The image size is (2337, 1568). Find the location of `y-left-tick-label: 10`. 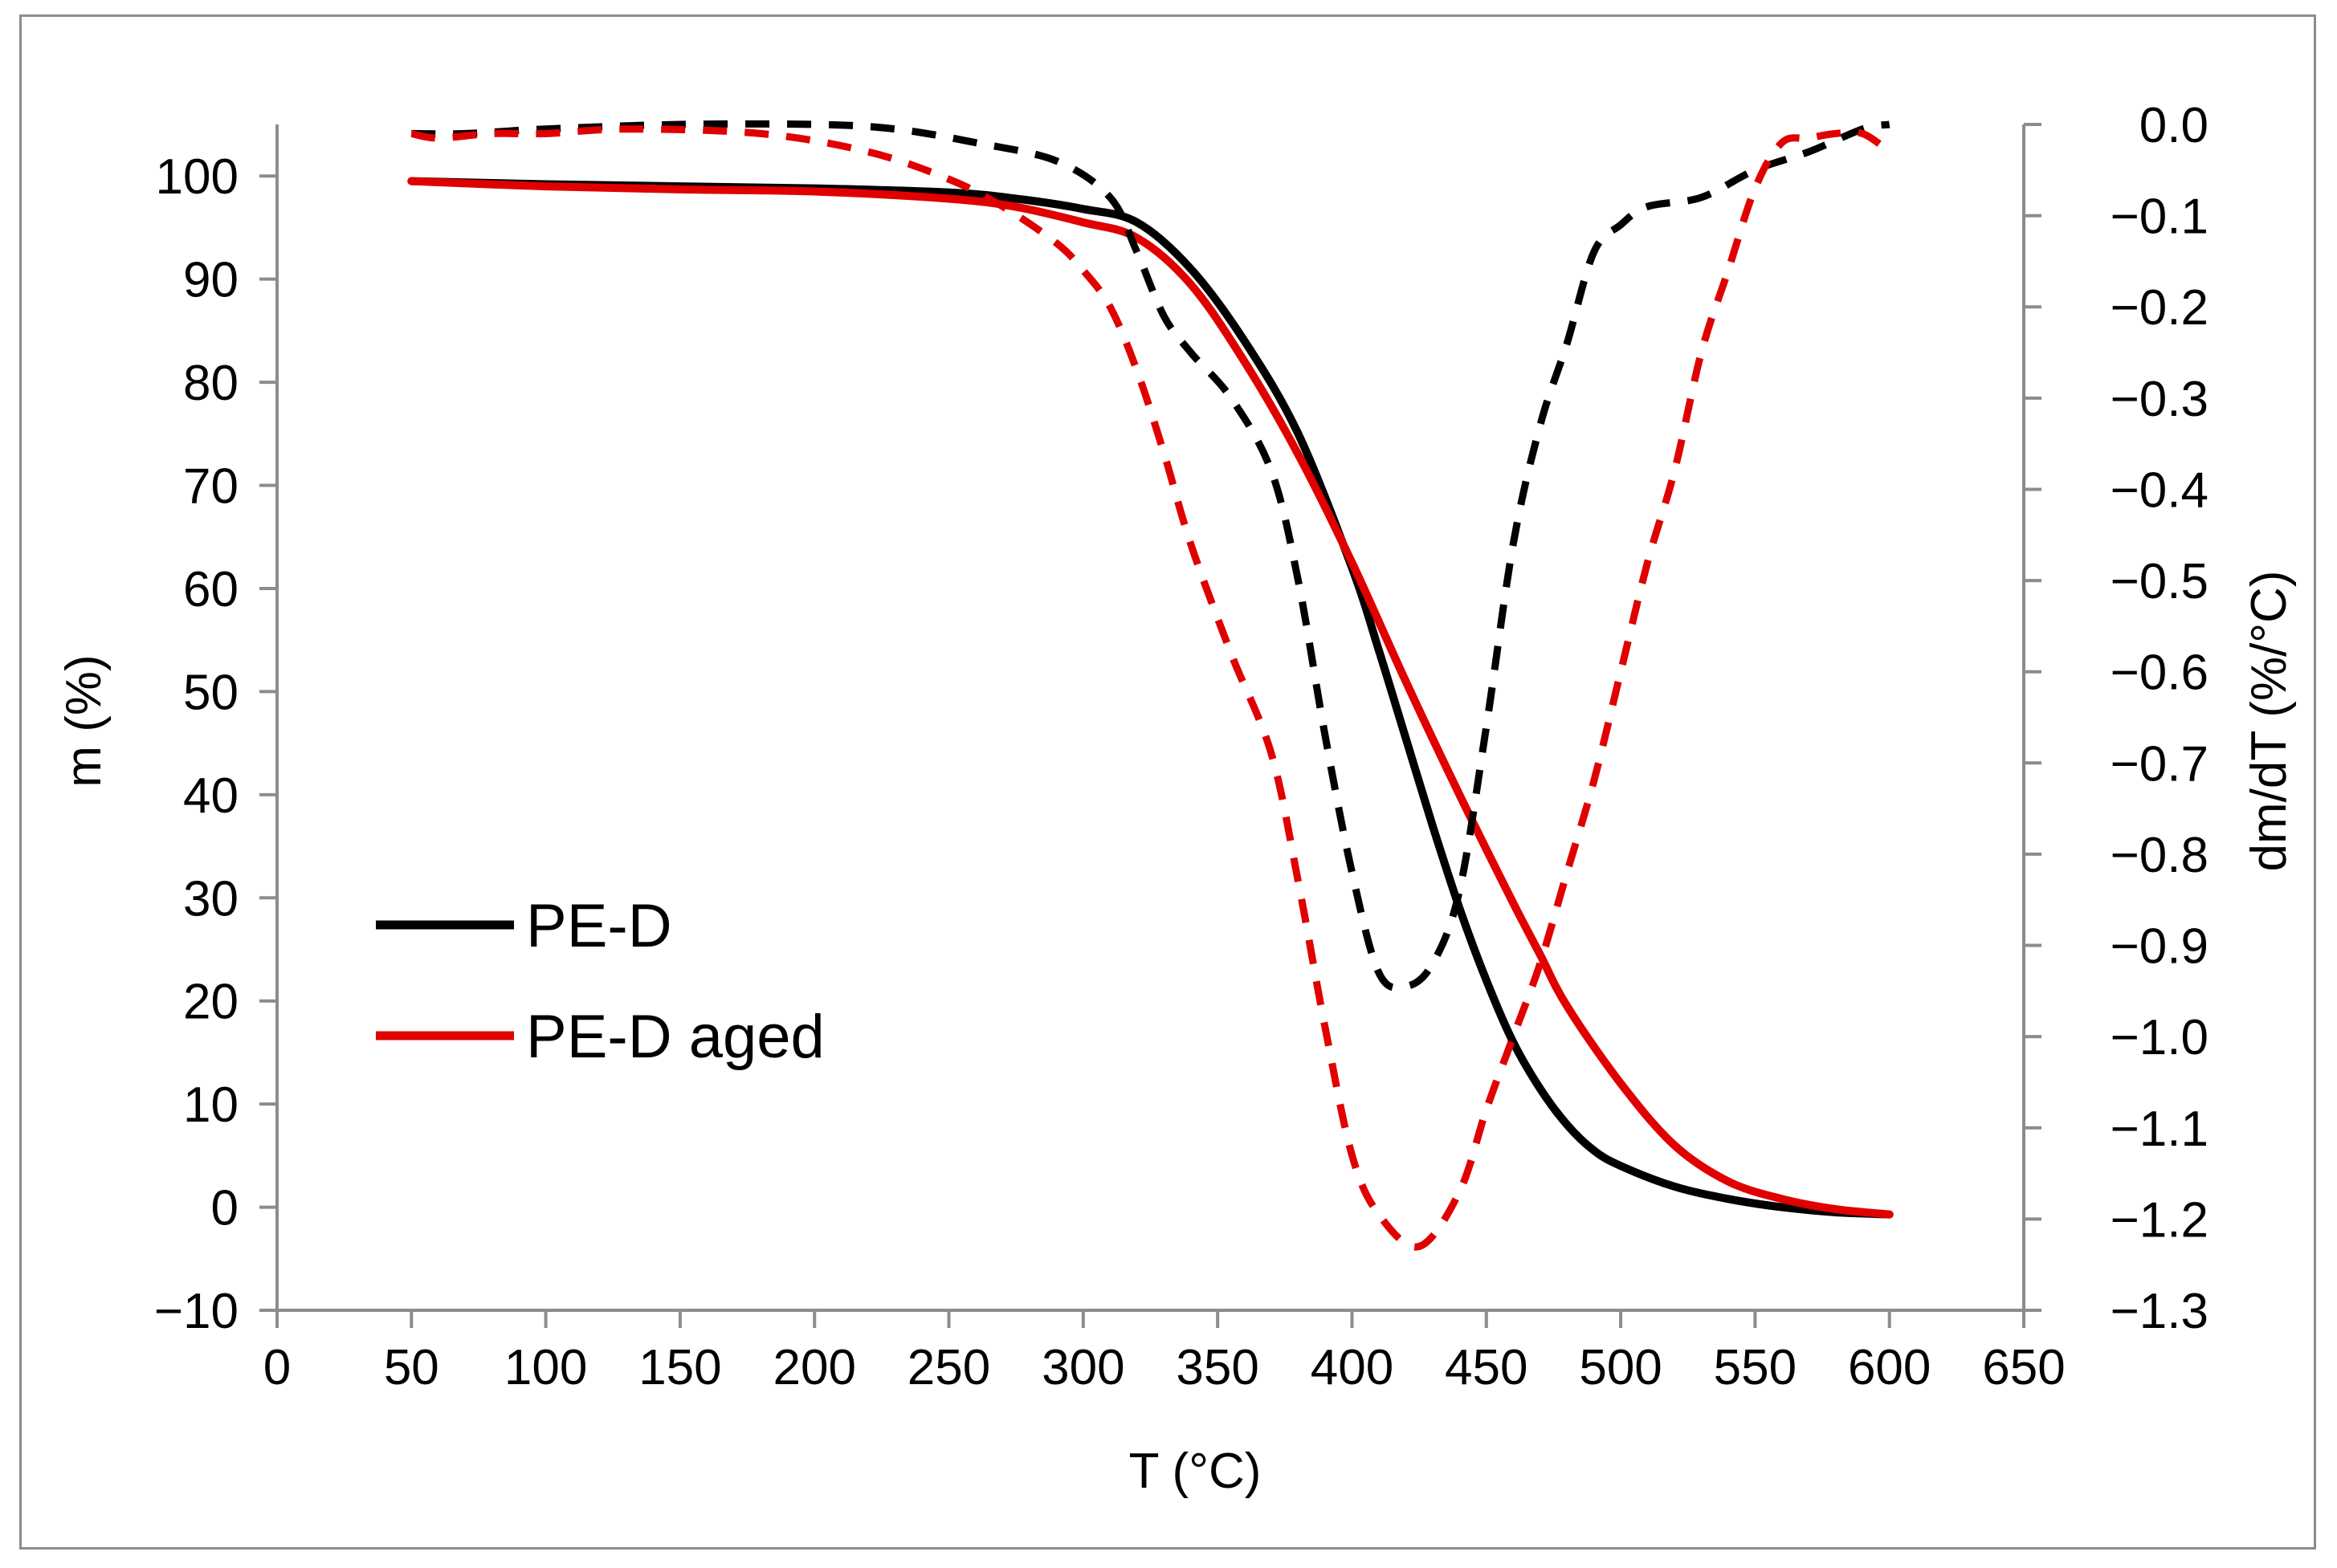

y-left-tick-label: 10 is located at coordinates (211, 1105).